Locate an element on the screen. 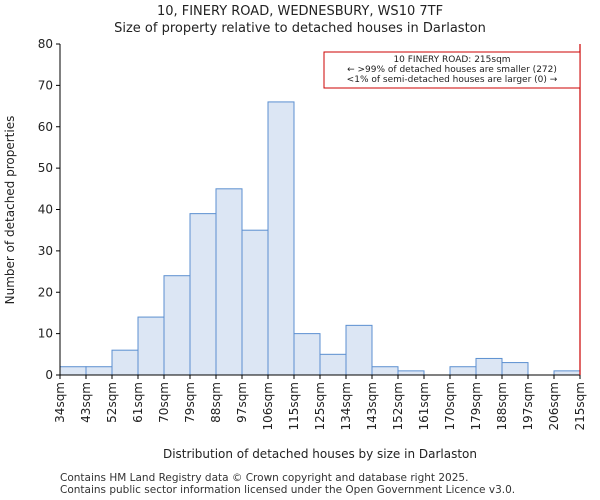  y-tick-label: 70 is located at coordinates (45, 85).